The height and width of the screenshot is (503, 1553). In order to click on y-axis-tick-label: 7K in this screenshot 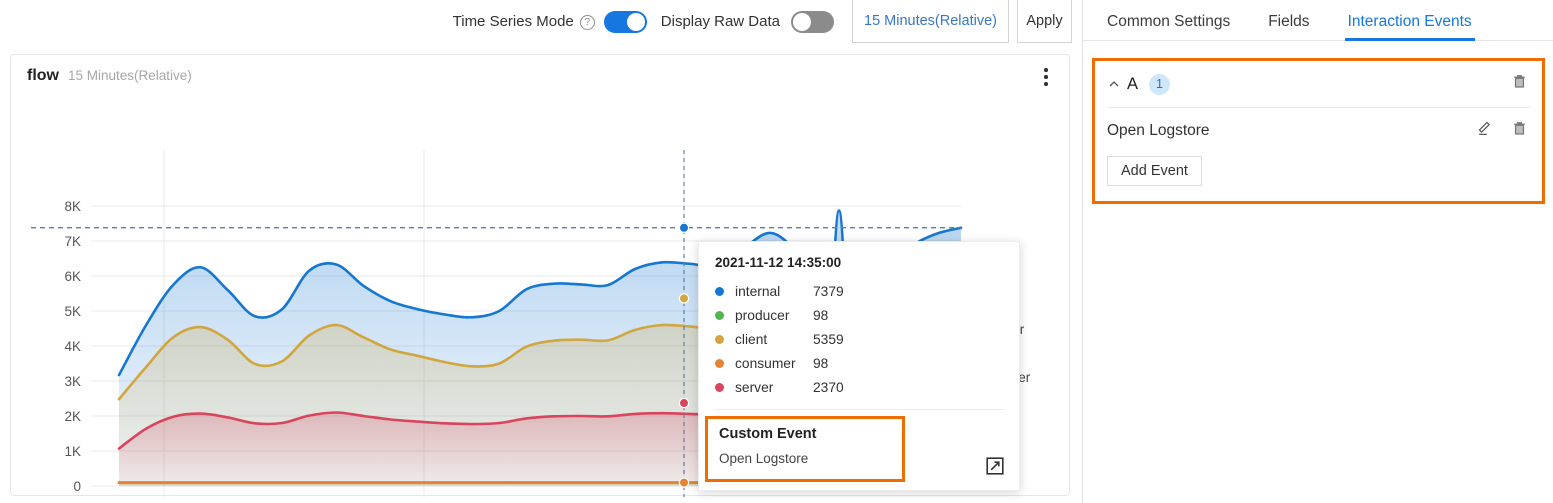, I will do `click(72, 241)`.